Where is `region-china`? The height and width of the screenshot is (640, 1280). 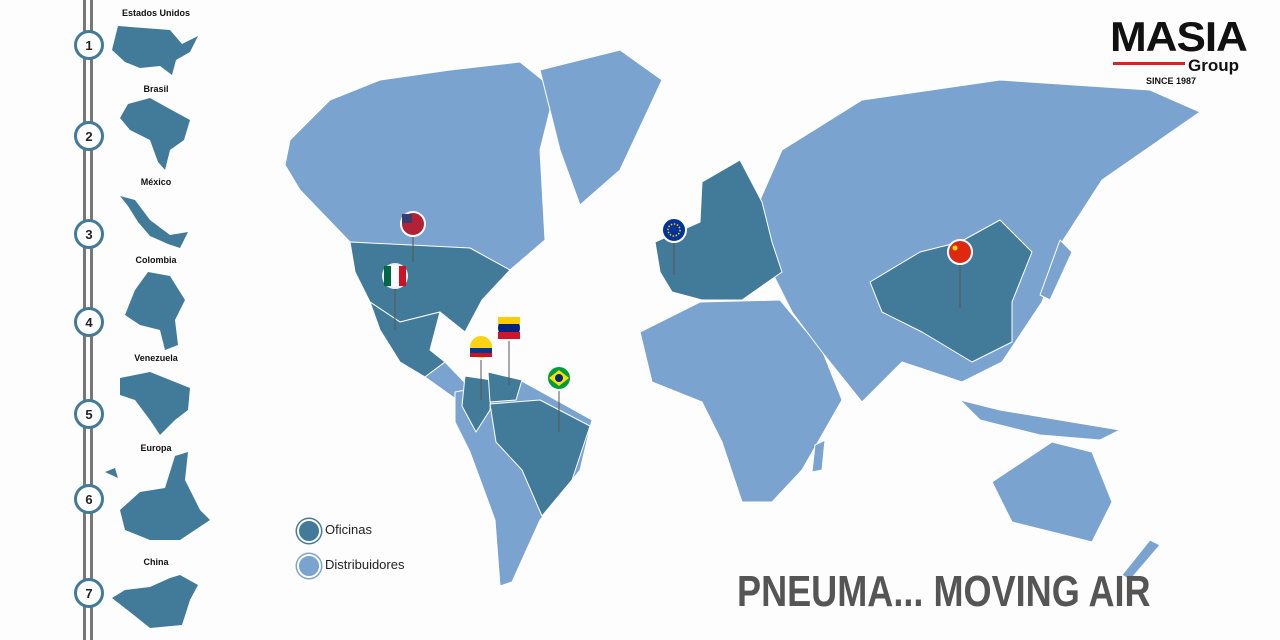
region-china is located at coordinates (951, 291).